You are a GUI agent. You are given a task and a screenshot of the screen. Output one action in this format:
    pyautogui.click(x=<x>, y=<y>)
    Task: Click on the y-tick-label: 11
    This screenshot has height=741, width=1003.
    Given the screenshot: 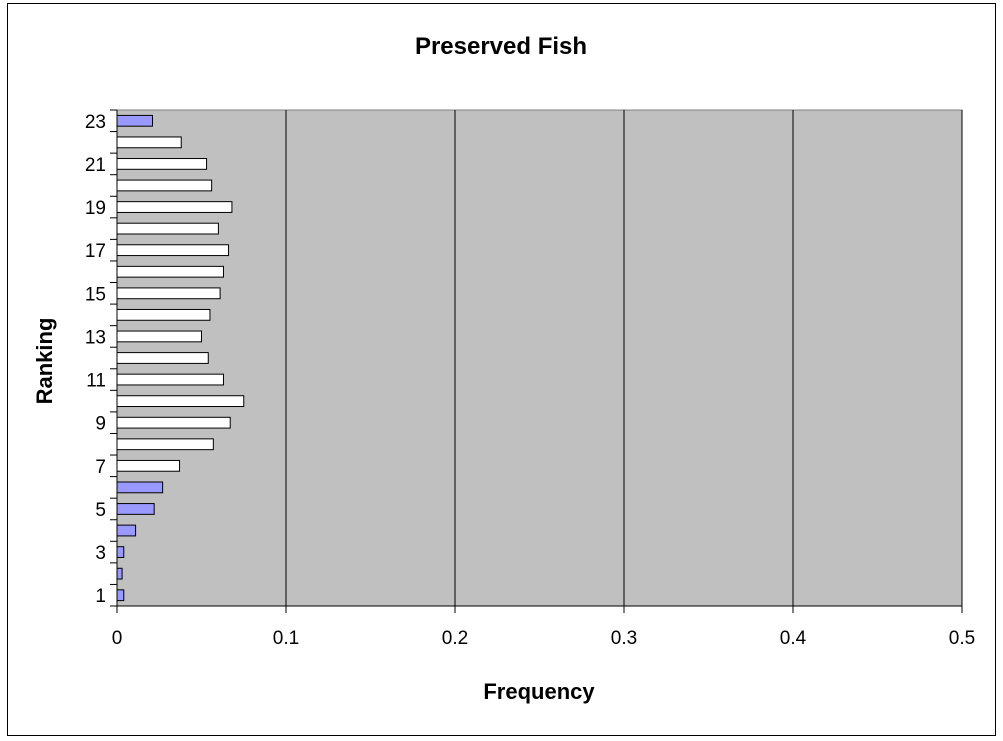 What is the action you would take?
    pyautogui.click(x=96, y=381)
    